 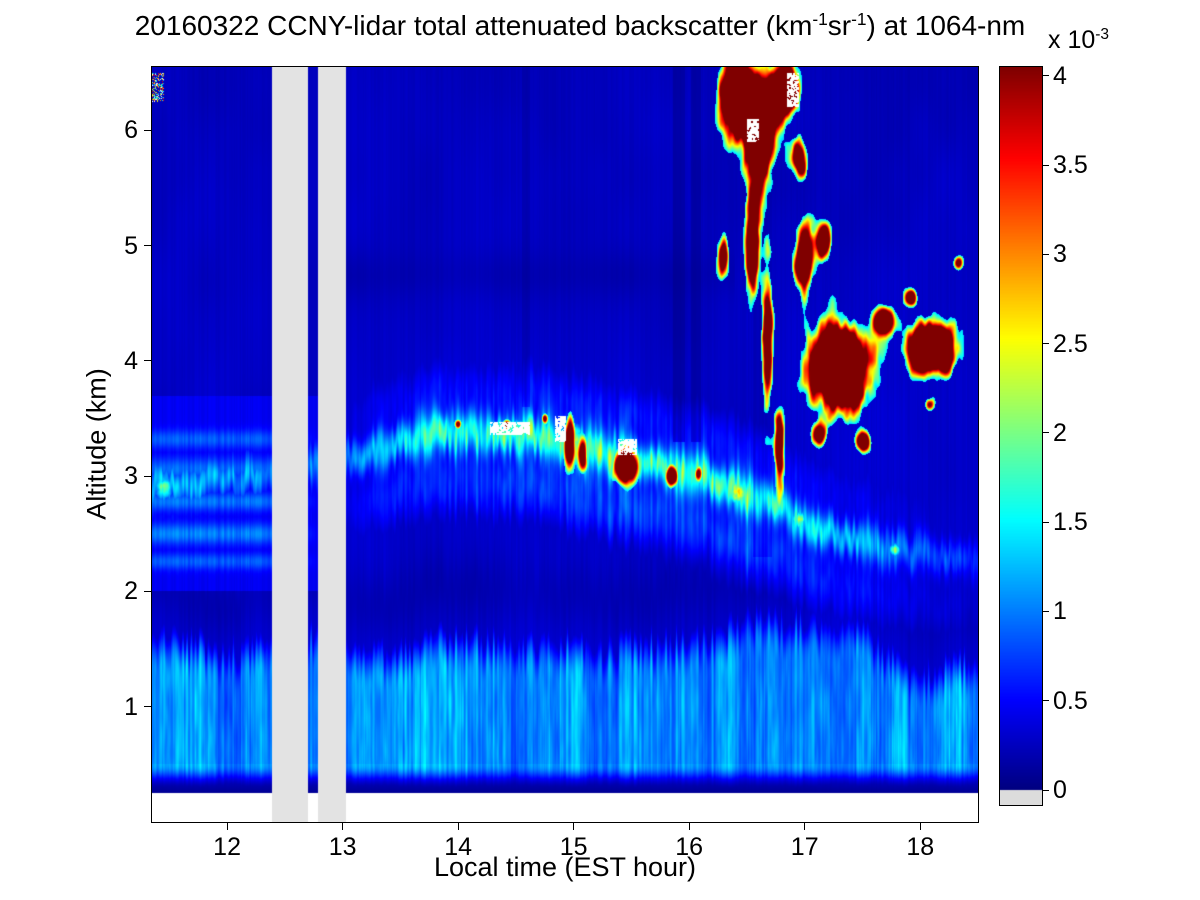 What do you see at coordinates (1070, 522) in the screenshot?
I see `colorbar-tick-label: 1.5` at bounding box center [1070, 522].